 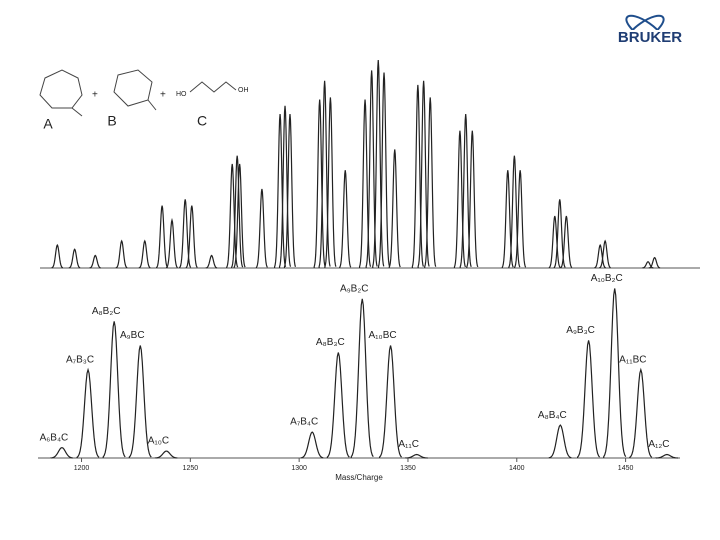 What do you see at coordinates (383, 335) in the screenshot?
I see `peak-label: A₁₀BC` at bounding box center [383, 335].